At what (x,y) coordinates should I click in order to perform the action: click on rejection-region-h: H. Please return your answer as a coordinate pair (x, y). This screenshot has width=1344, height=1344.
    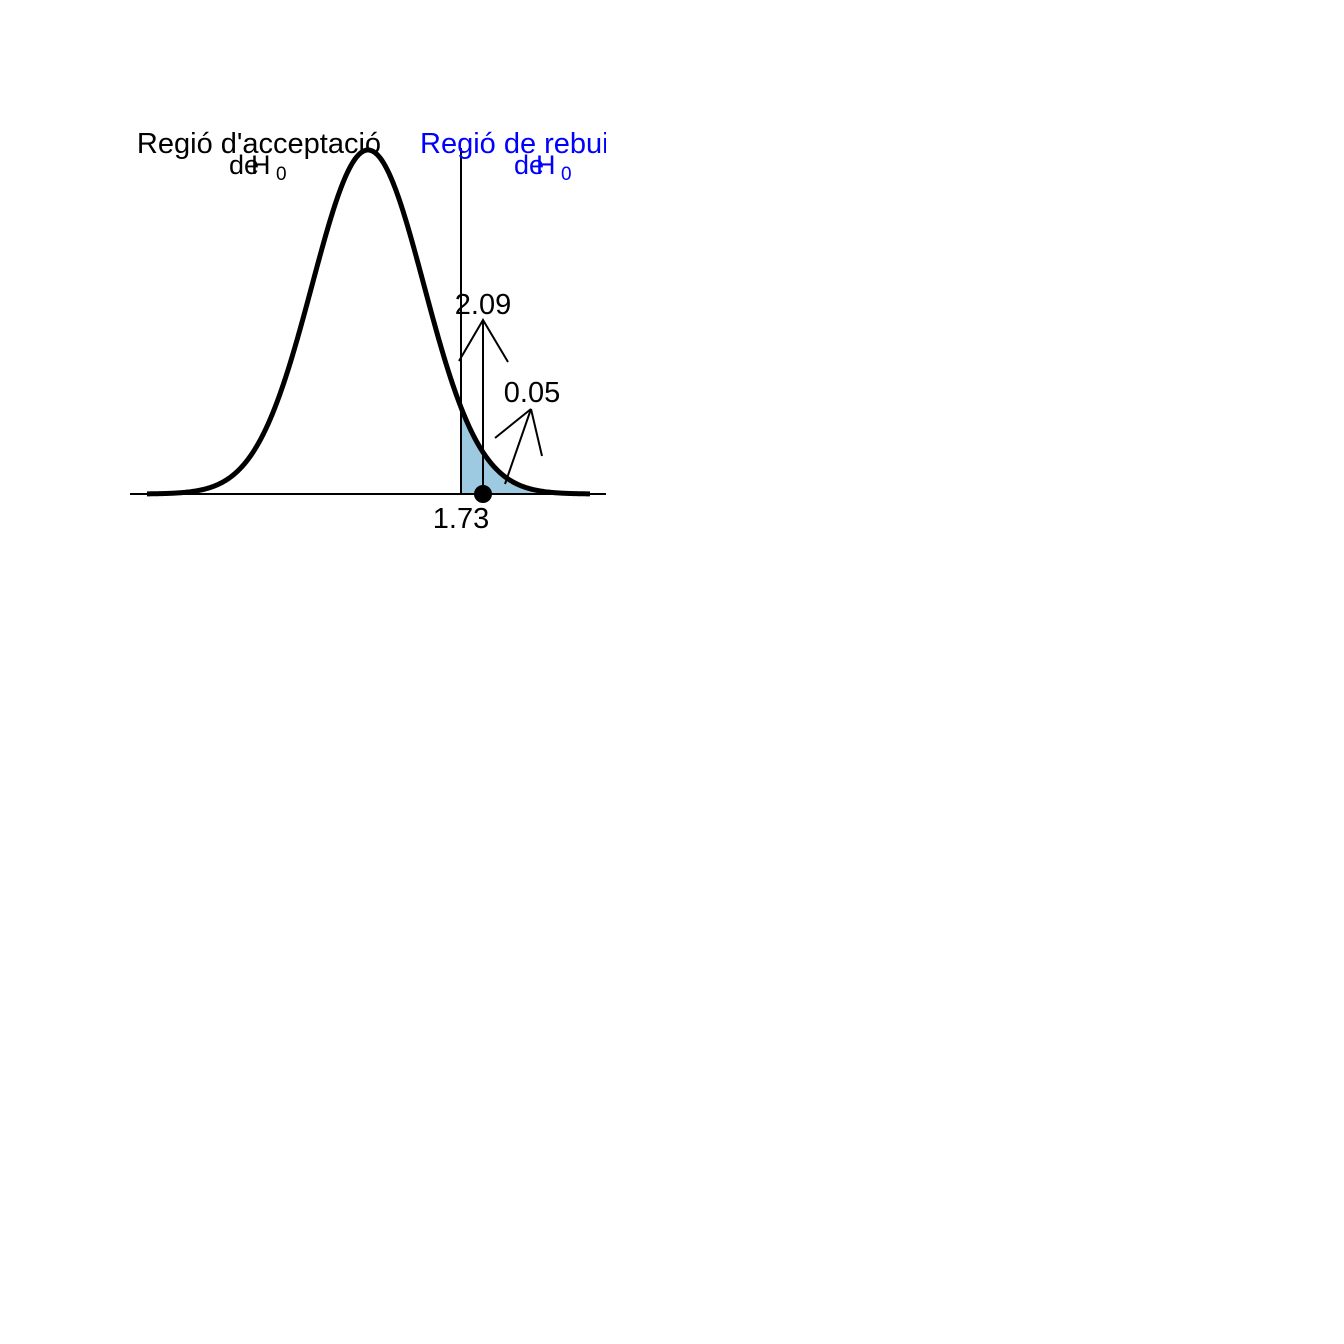
    Looking at the image, I should click on (546, 165).